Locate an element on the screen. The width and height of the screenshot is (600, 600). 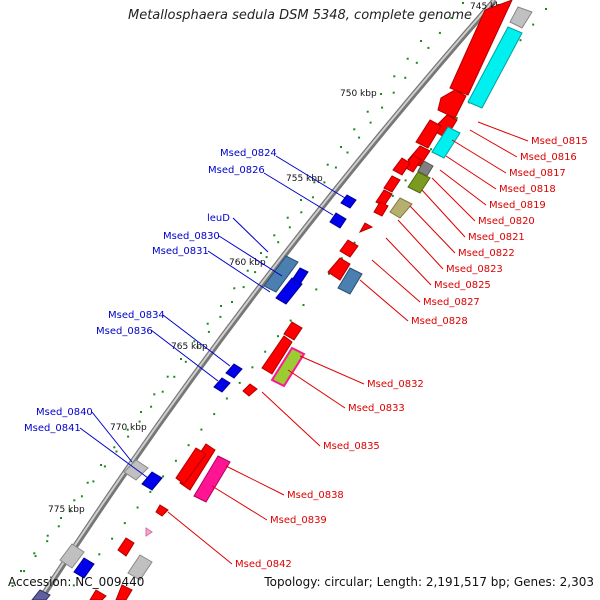
tick-label: 765 kbp is located at coordinates (189, 347).